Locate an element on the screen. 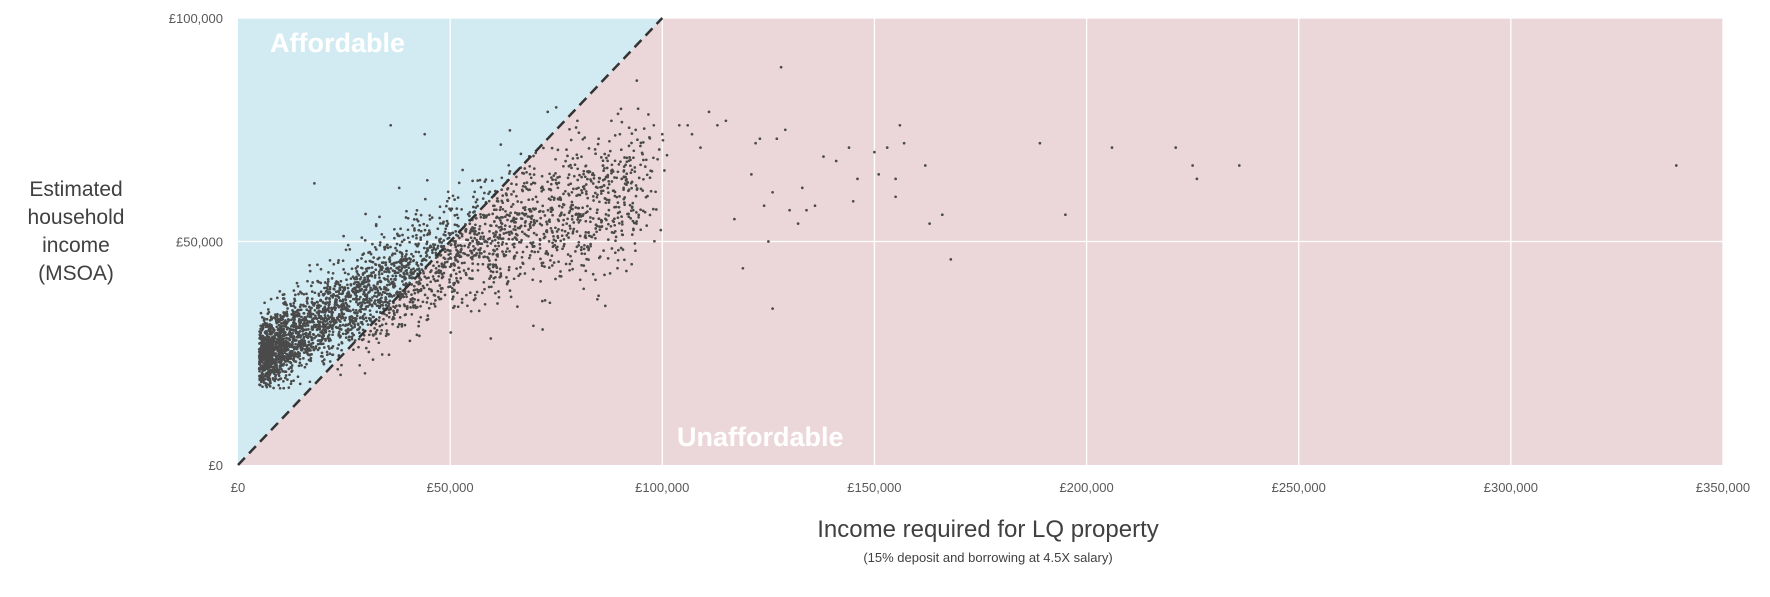  x-tick-label: £200,000 is located at coordinates (1086, 487).